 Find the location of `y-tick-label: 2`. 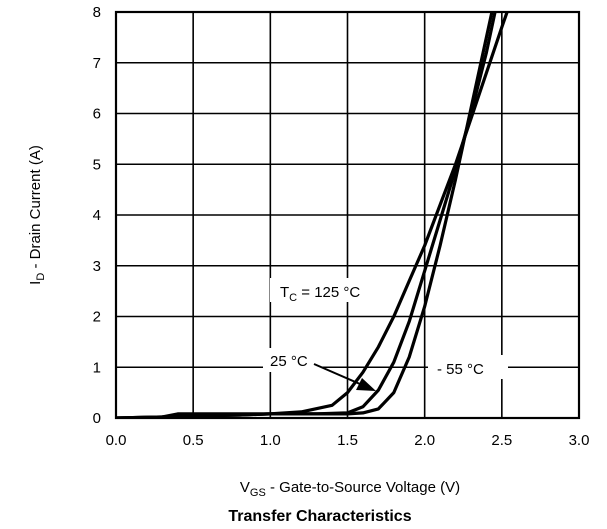

y-tick-label: 2 is located at coordinates (97, 317).